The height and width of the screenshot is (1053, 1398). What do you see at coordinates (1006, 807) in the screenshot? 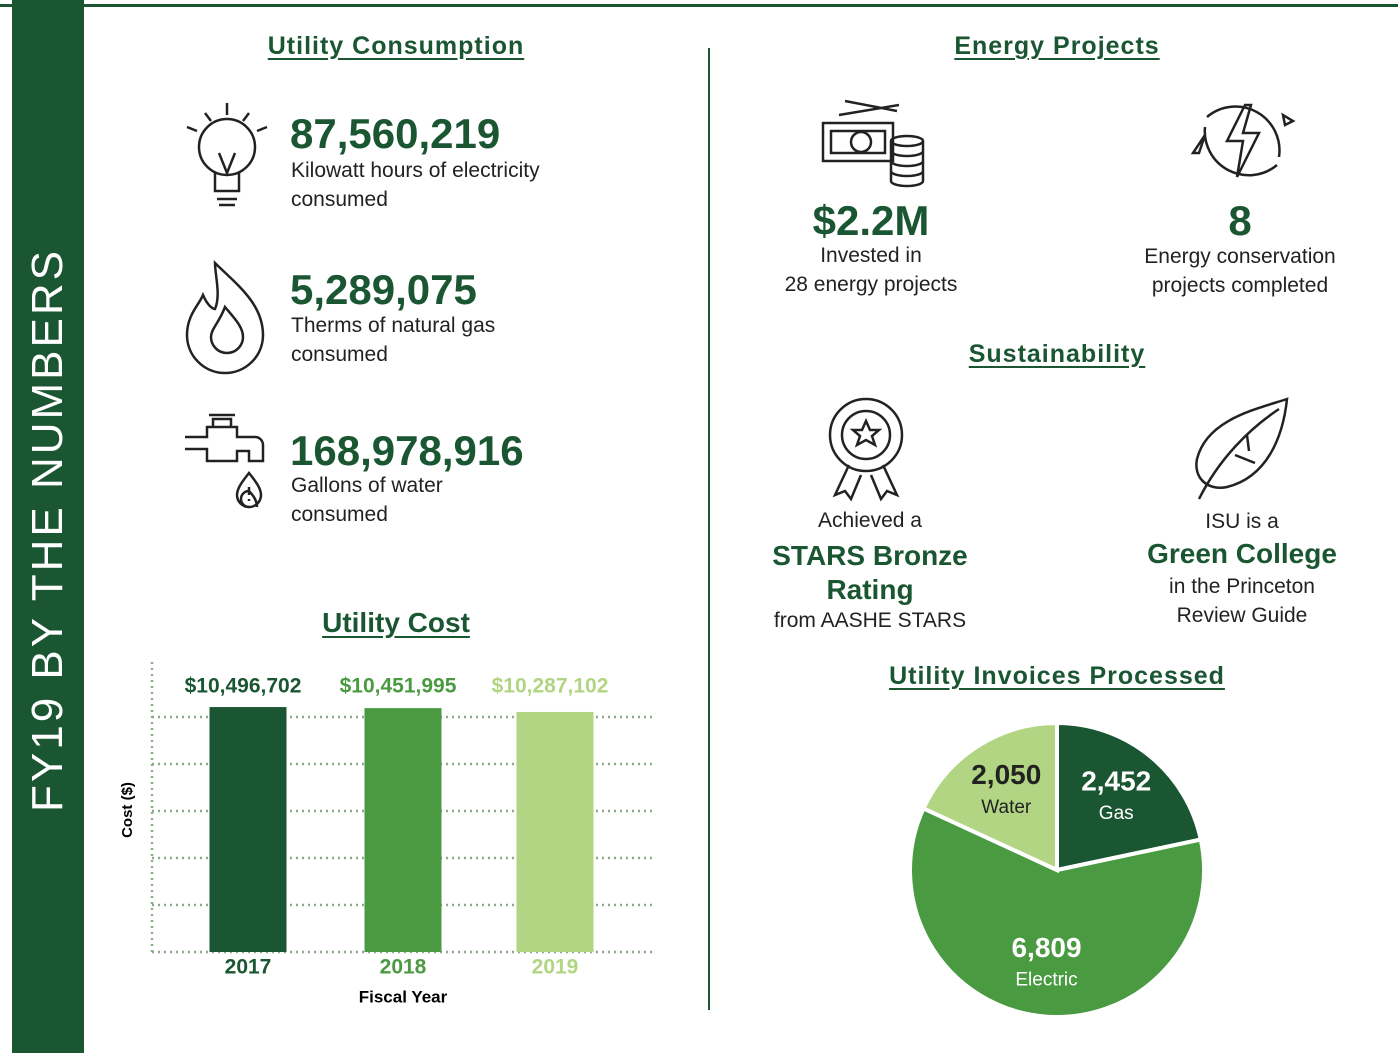
I see `slice-label: Water` at bounding box center [1006, 807].